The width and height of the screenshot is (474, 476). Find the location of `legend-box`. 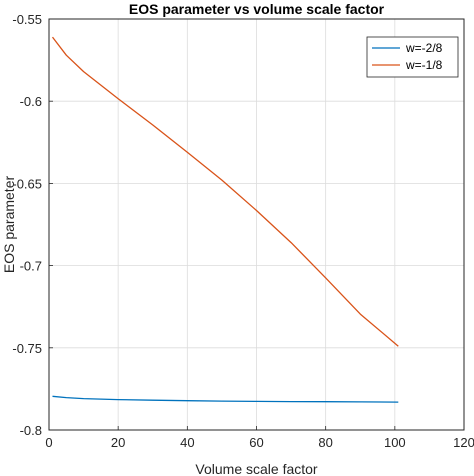

legend-box is located at coordinates (412, 57).